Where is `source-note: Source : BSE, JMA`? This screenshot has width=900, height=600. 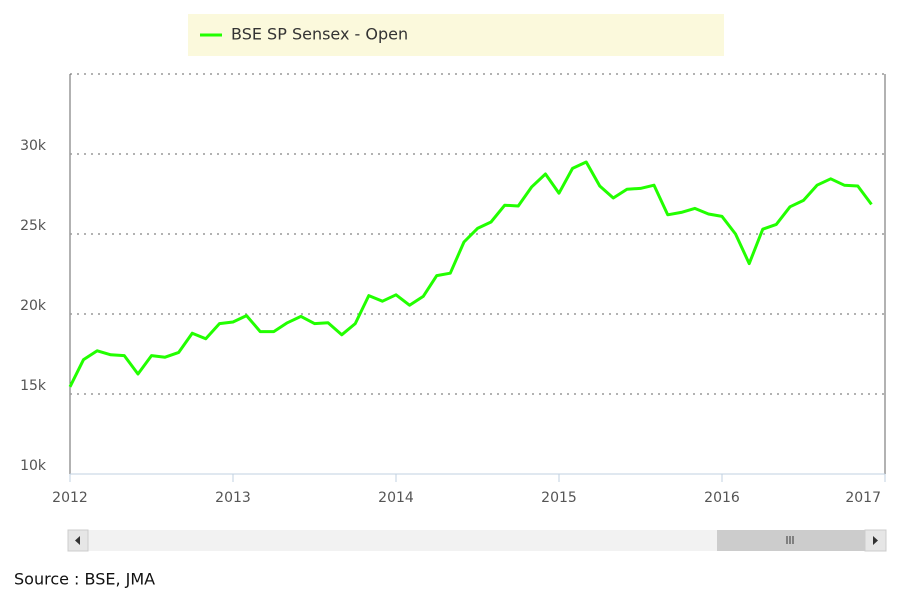
source-note: Source : BSE, JMA is located at coordinates (84, 579).